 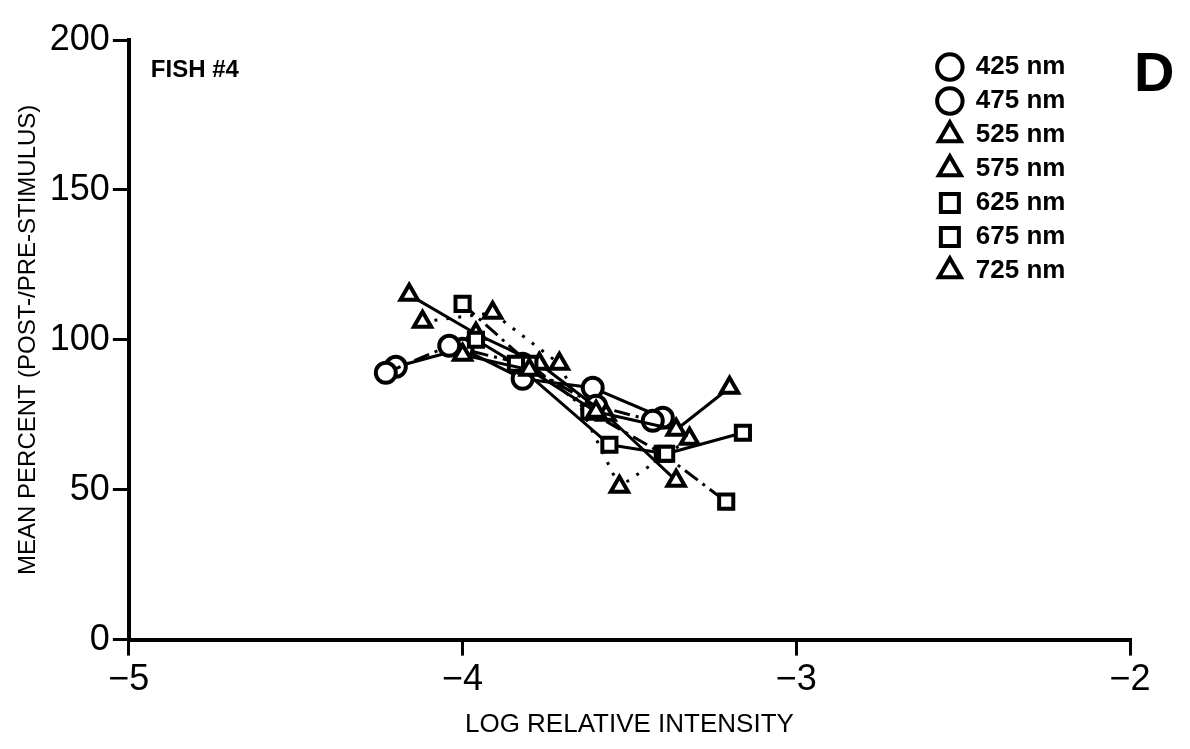 I want to click on y-tick-label: 100, so click(x=79, y=337).